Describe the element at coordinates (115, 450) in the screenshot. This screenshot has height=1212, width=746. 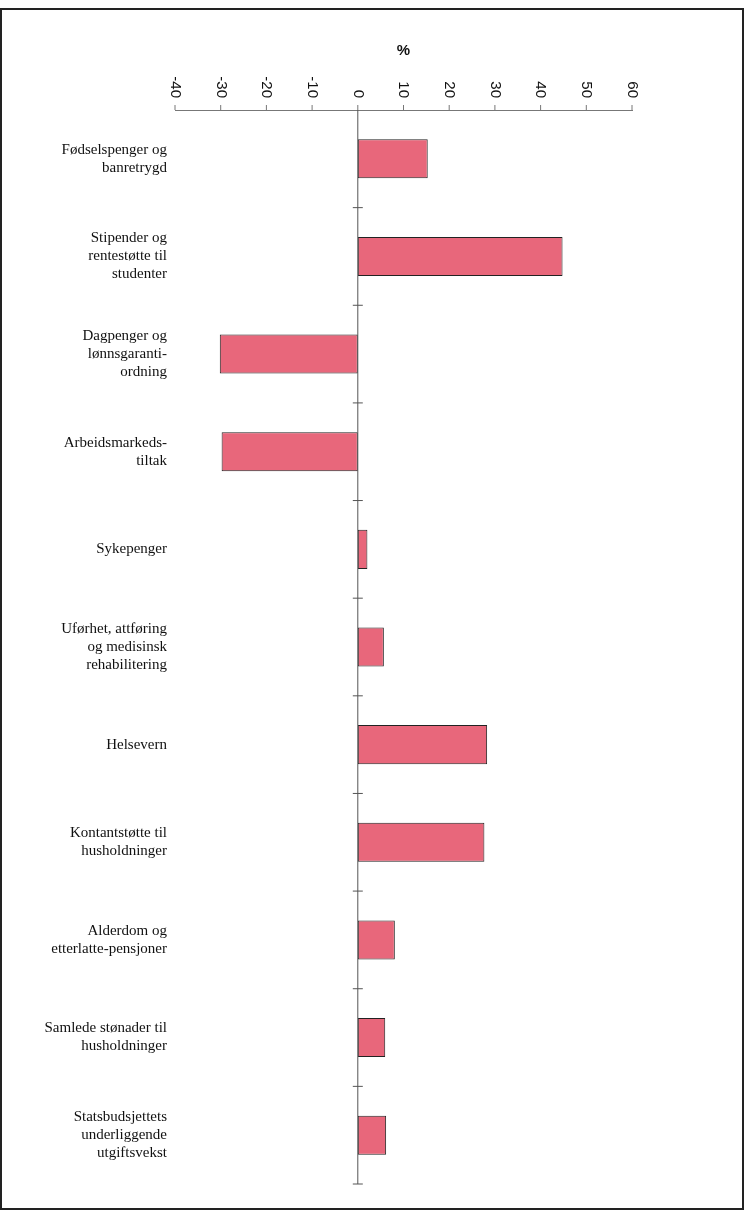
I see `y-tick-label: Arbeidsmarkeds- tiltak` at that location.